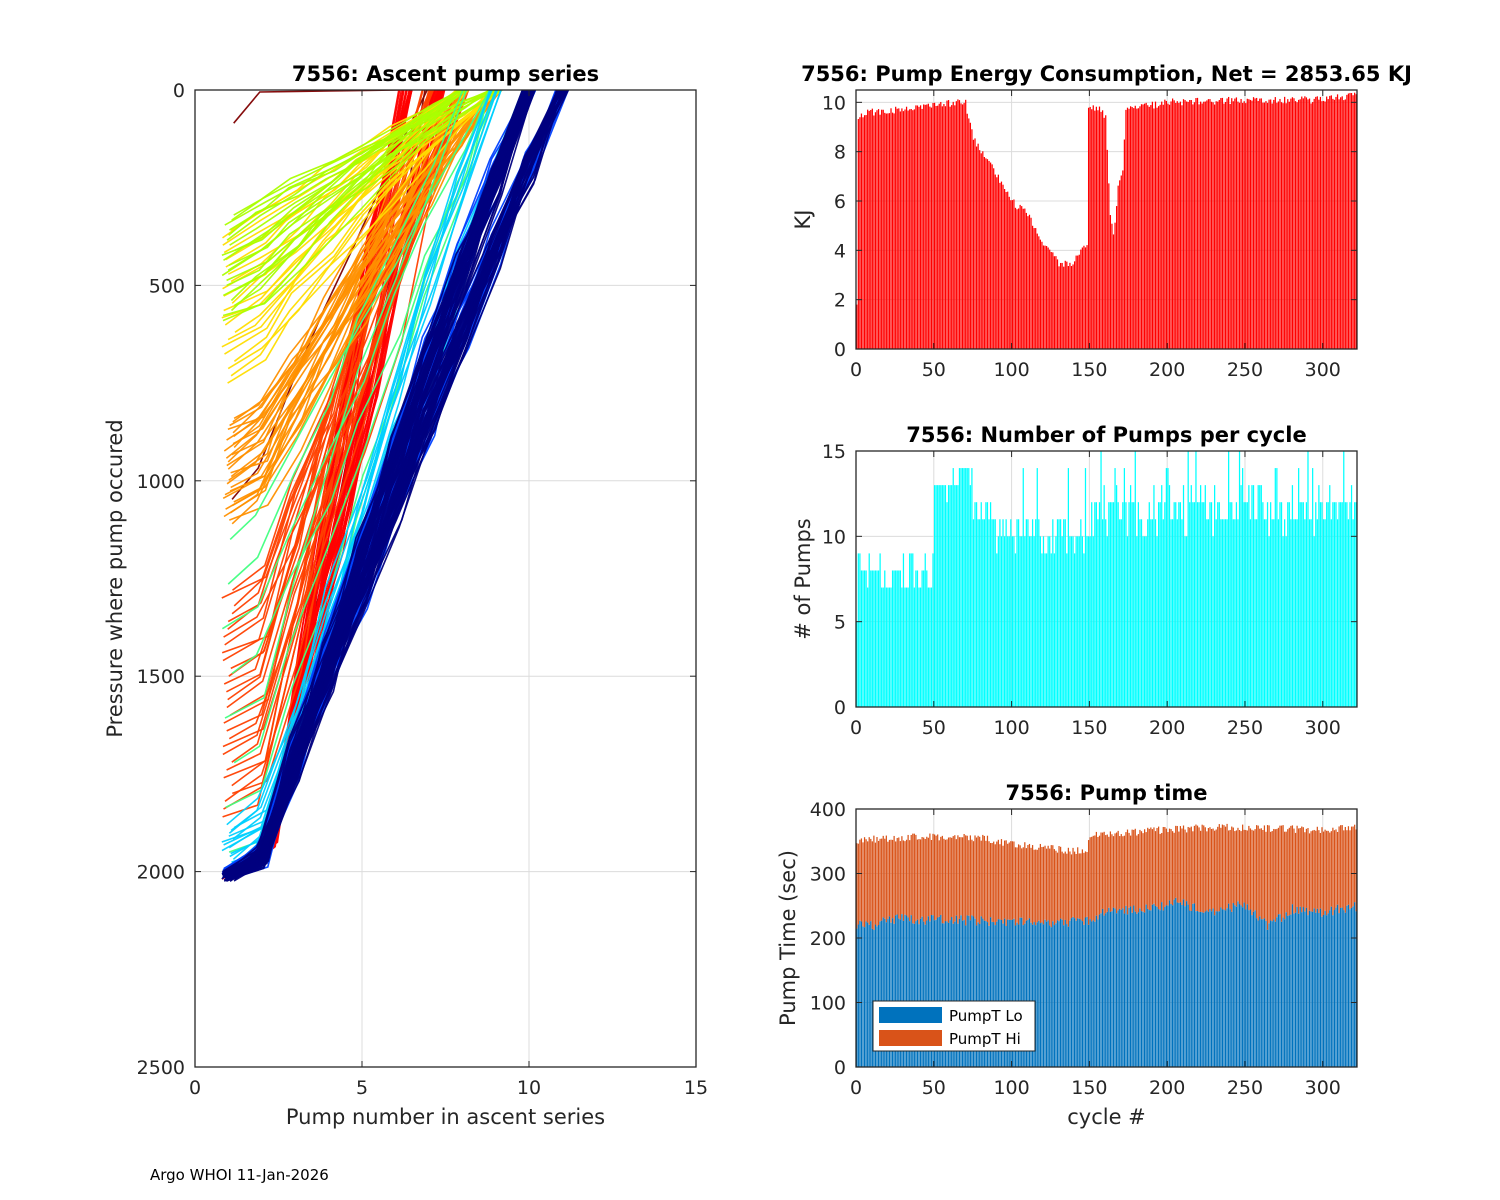 This screenshot has width=1500, height=1200. I want to click on y-tick-label: 200, so click(828, 939).